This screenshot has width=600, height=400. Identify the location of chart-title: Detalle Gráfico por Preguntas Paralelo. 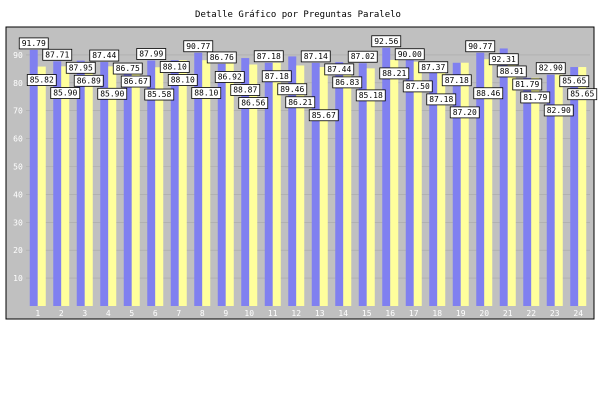
(298, 15).